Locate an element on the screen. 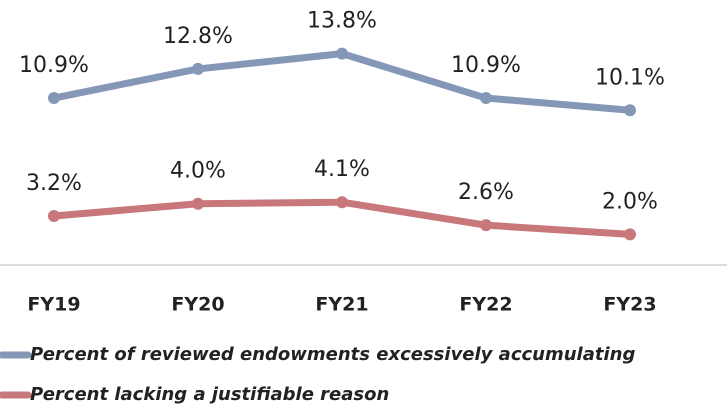  data-label: 10.1% is located at coordinates (630, 77).